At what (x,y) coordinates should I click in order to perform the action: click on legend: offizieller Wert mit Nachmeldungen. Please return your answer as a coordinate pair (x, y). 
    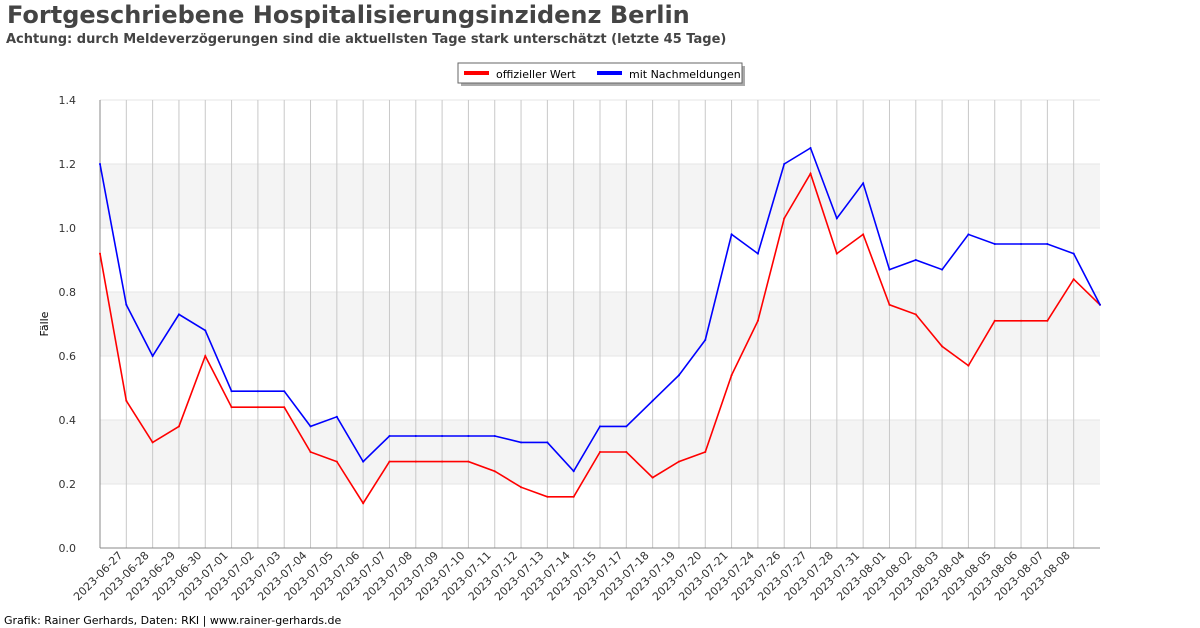
    Looking at the image, I should click on (600, 73).